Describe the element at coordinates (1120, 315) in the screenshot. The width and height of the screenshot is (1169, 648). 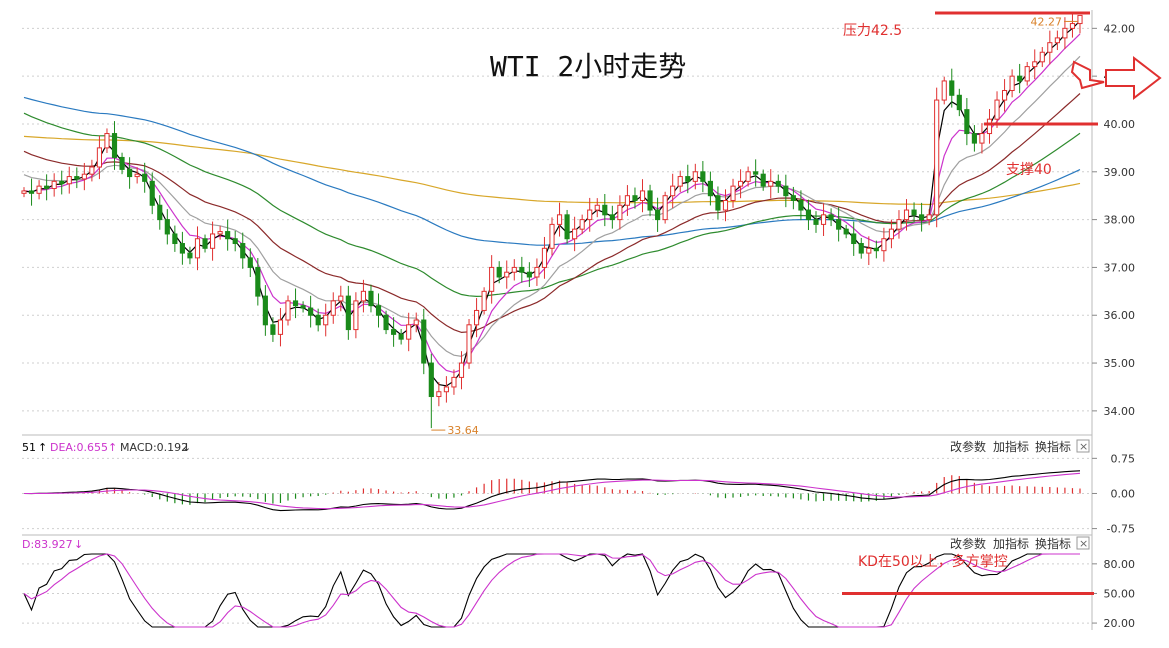
I see `price-tick-label: 36.00` at that location.